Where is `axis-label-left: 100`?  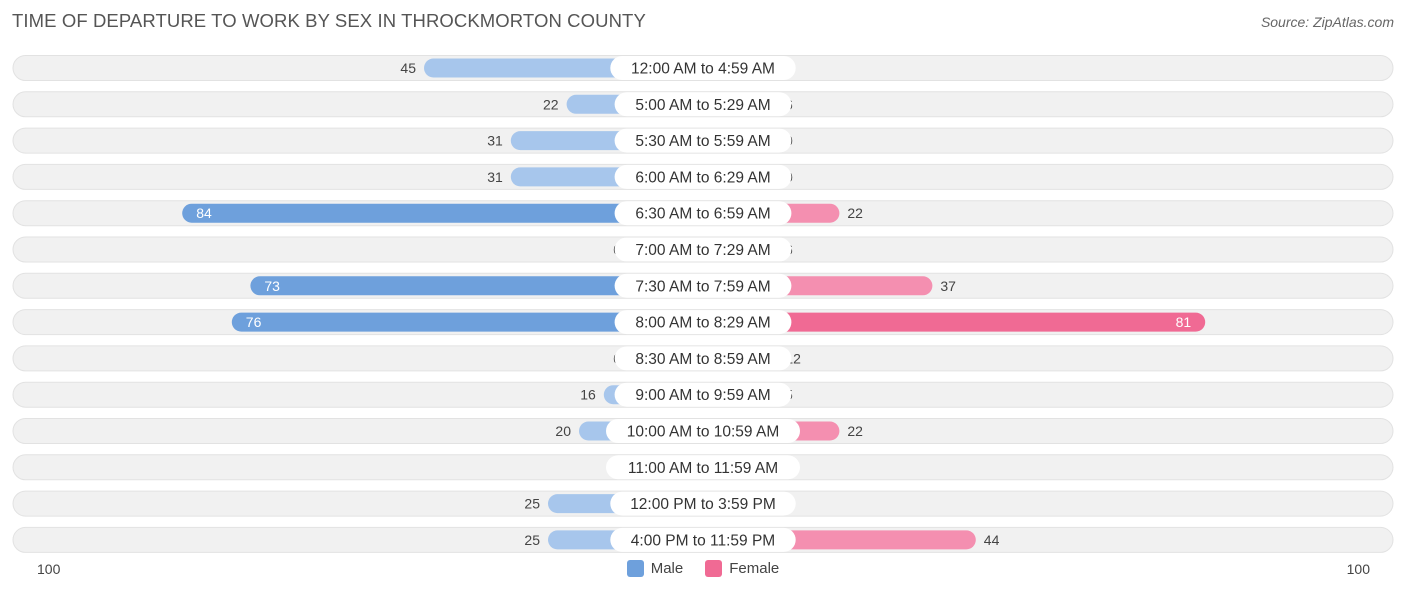 axis-label-left: 100 is located at coordinates (49, 569).